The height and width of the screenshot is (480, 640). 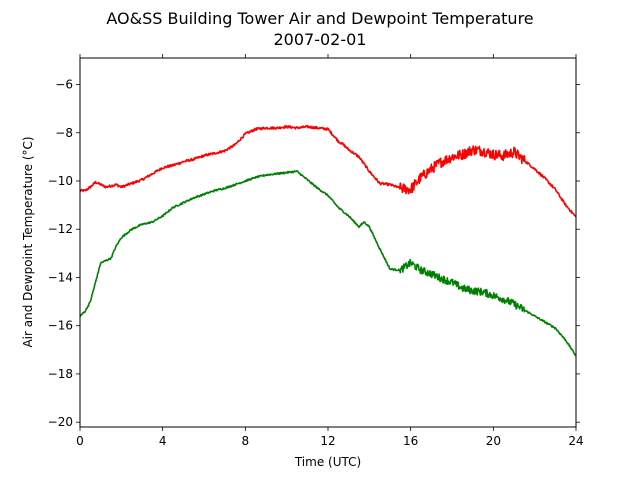 What do you see at coordinates (246, 441) in the screenshot?
I see `x-tick-label: 8` at bounding box center [246, 441].